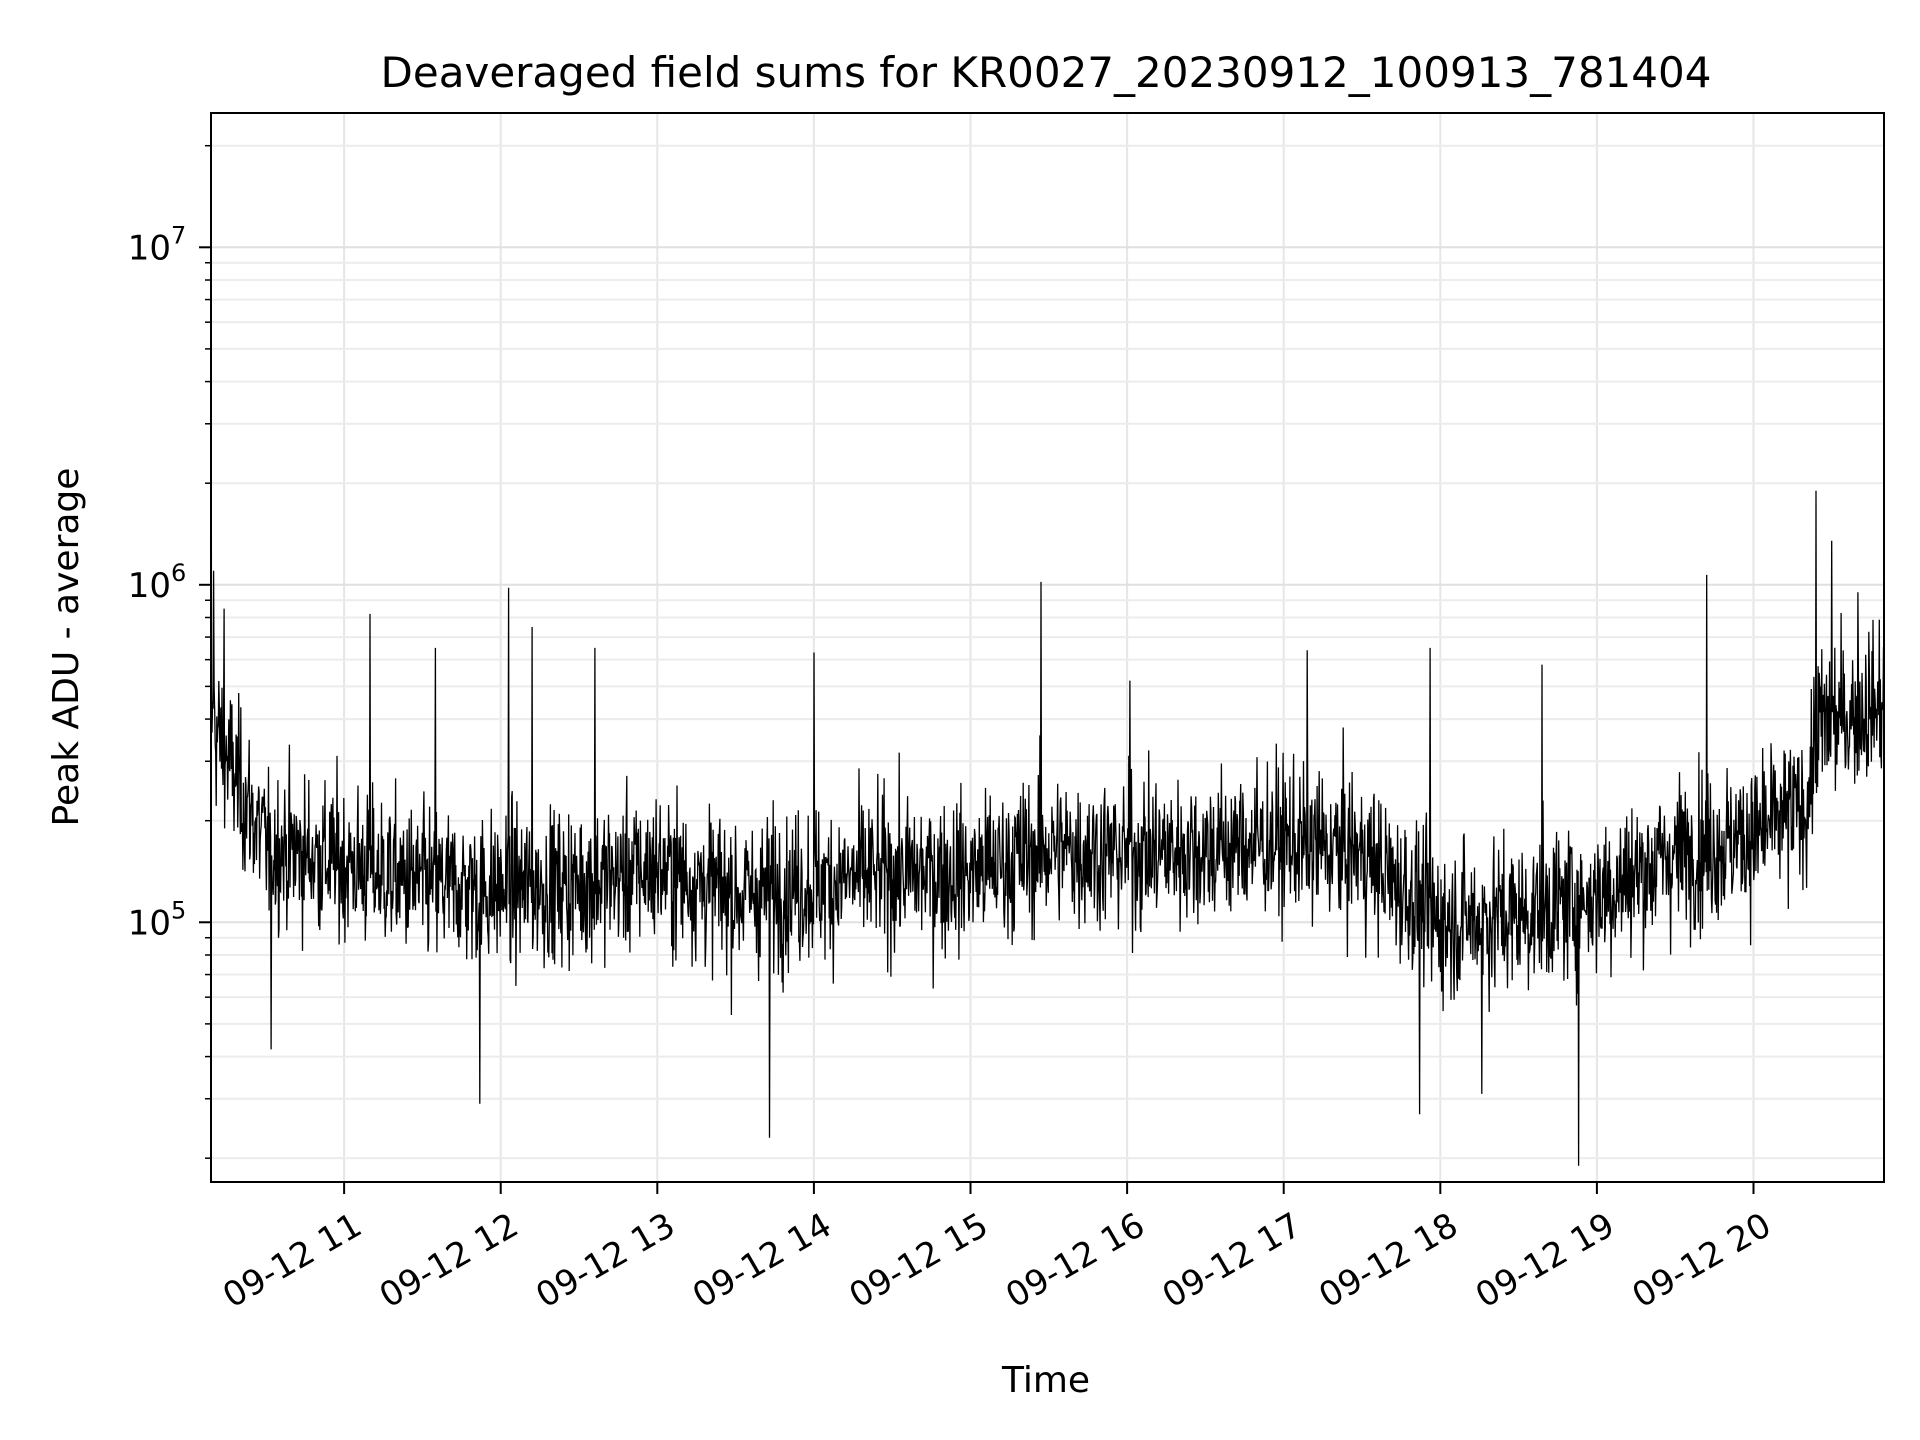 The width and height of the screenshot is (1920, 1440). I want to click on y-tick-exponent: 6, so click(178, 573).